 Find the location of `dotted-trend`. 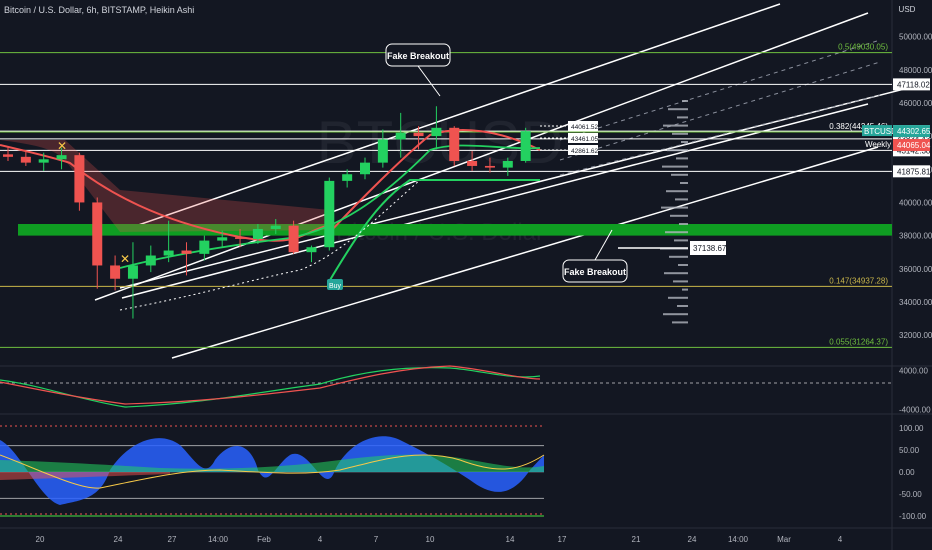

dotted-trend is located at coordinates (270, 245).